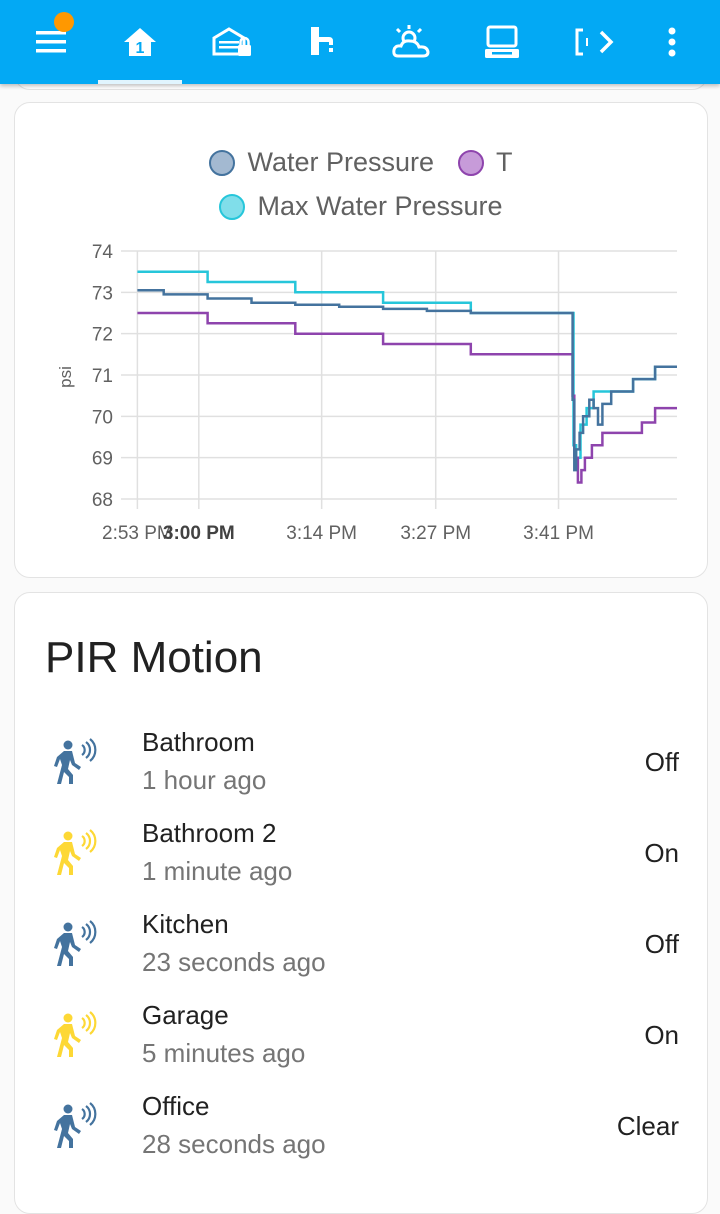 The height and width of the screenshot is (1214, 720). What do you see at coordinates (102, 293) in the screenshot?
I see `y-tick-label: 73` at bounding box center [102, 293].